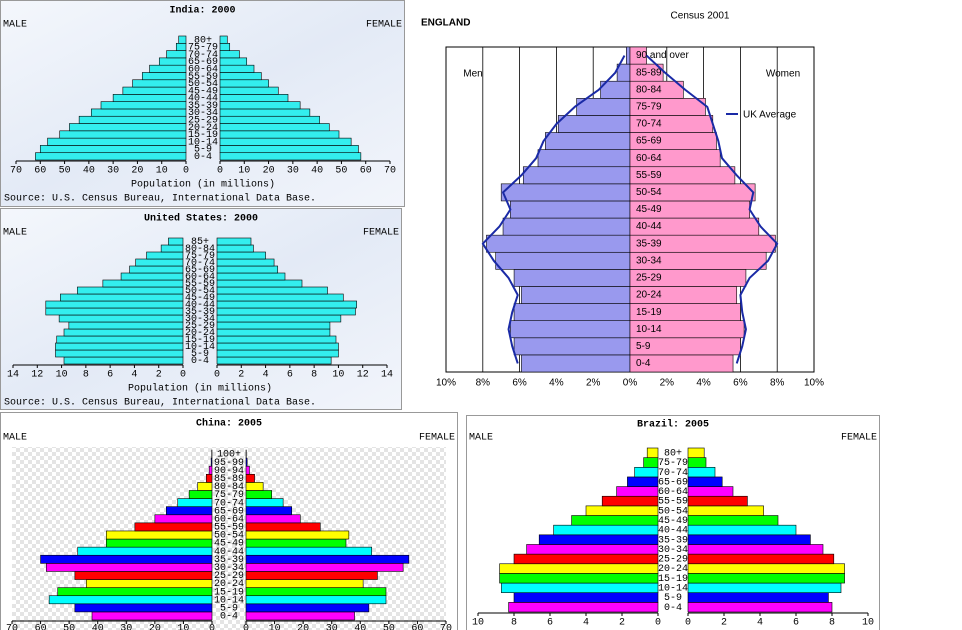 The width and height of the screenshot is (962, 630). What do you see at coordinates (630, 383) in the screenshot?
I see `x-tick-label: 0%` at bounding box center [630, 383].